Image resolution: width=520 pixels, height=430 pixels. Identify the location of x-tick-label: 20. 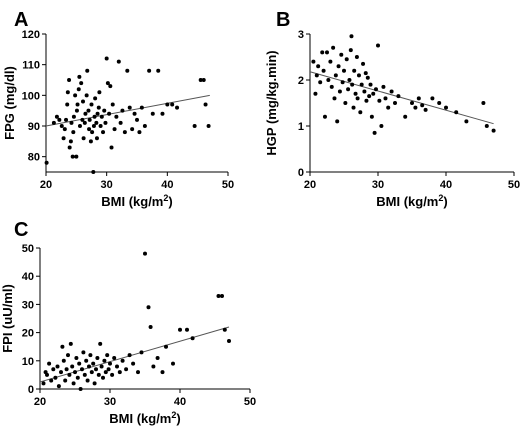
(310, 185).